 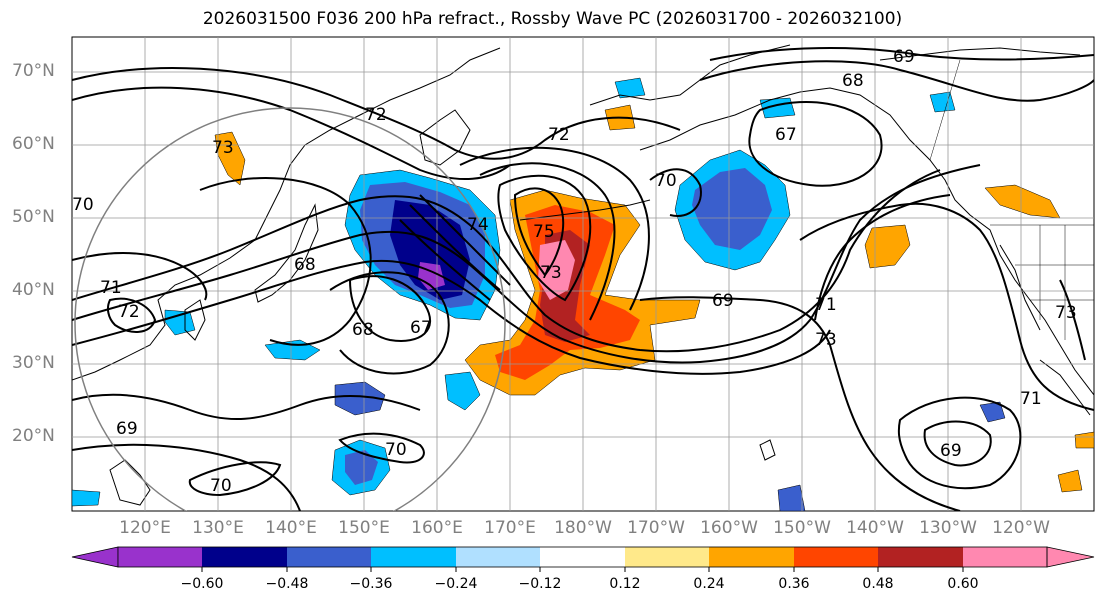 I want to click on contour-70-south, so click(x=186, y=477).